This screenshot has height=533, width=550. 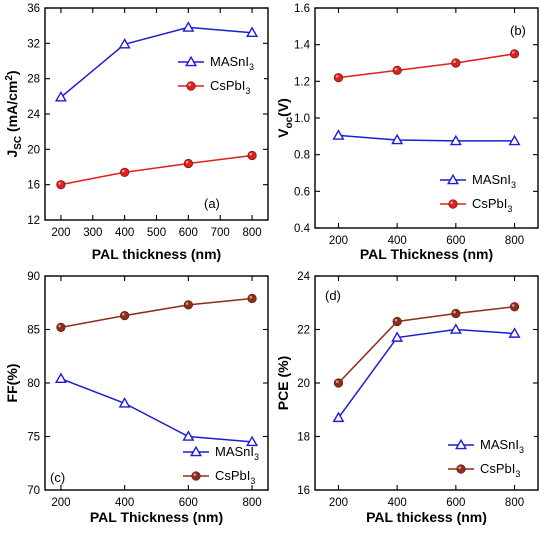 What do you see at coordinates (302, 192) in the screenshot?
I see `y-tick-label: 0.6` at bounding box center [302, 192].